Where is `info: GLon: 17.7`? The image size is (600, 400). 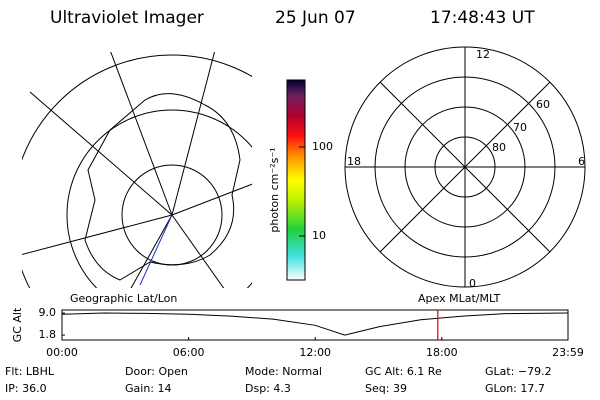
info: GLon: 17.7 is located at coordinates (515, 388).